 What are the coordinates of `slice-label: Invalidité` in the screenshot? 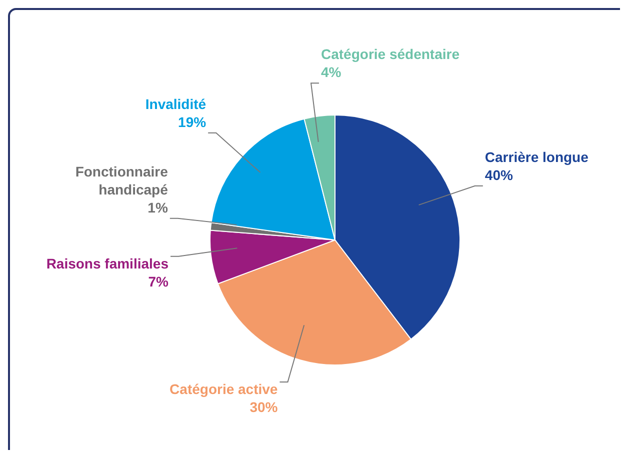 It's located at (175, 104).